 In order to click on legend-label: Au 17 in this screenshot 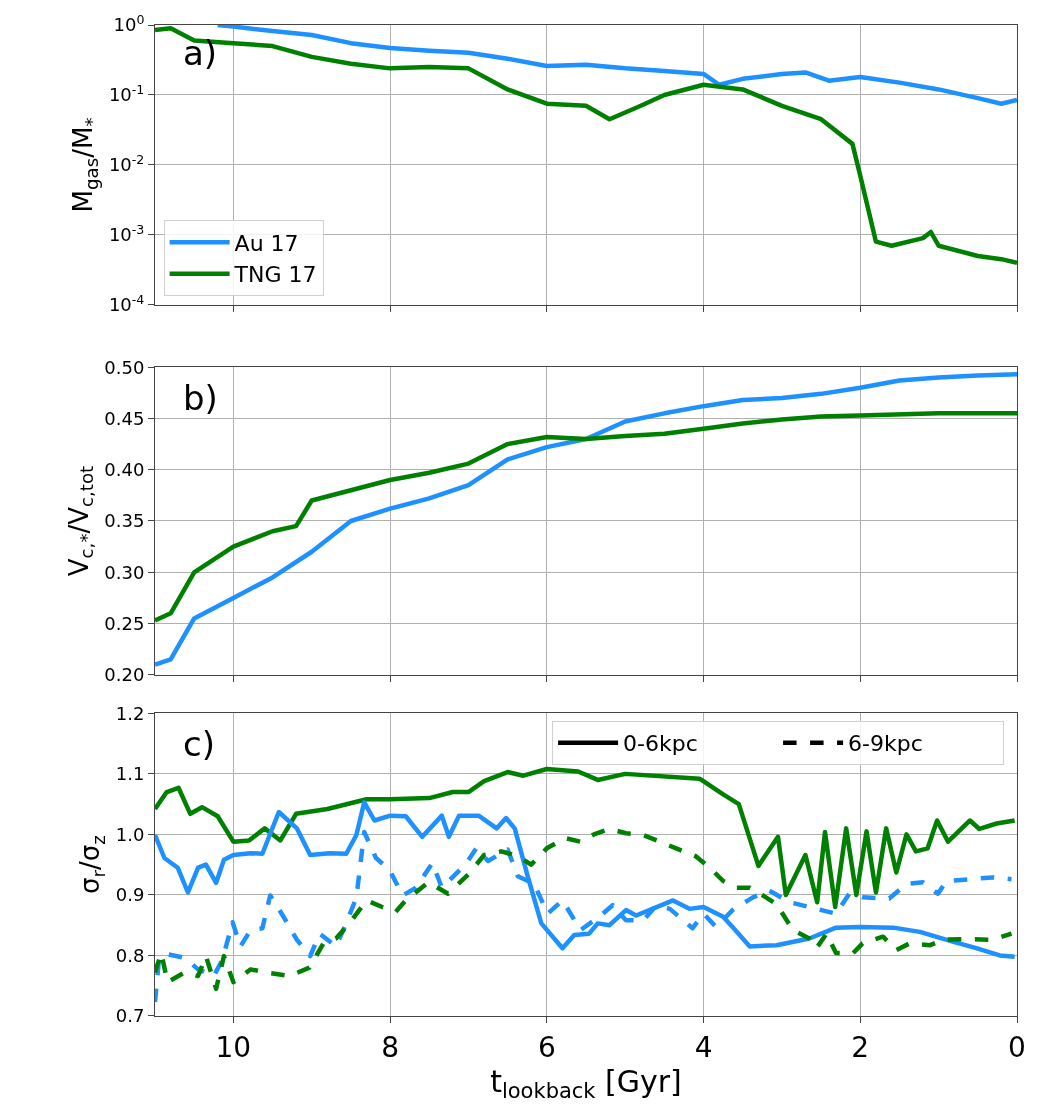, I will do `click(266, 243)`.